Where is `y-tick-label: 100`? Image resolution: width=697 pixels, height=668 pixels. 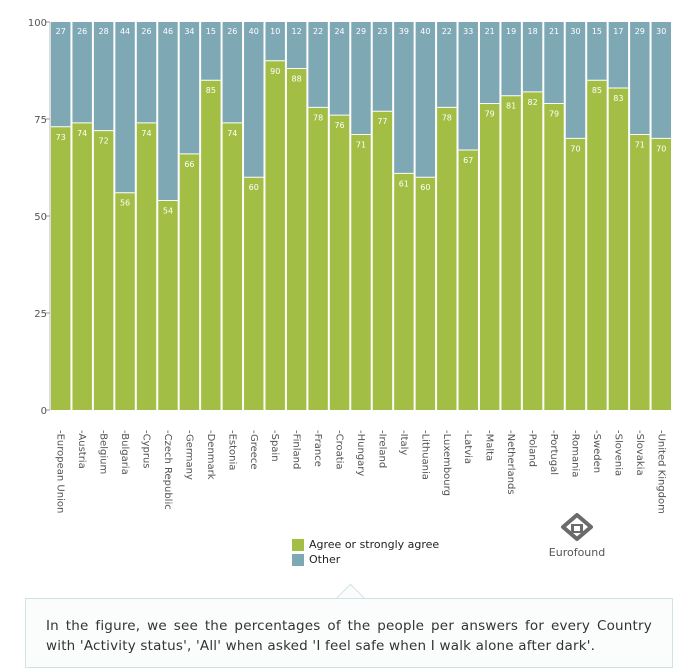 y-tick-label: 100 is located at coordinates (37, 23).